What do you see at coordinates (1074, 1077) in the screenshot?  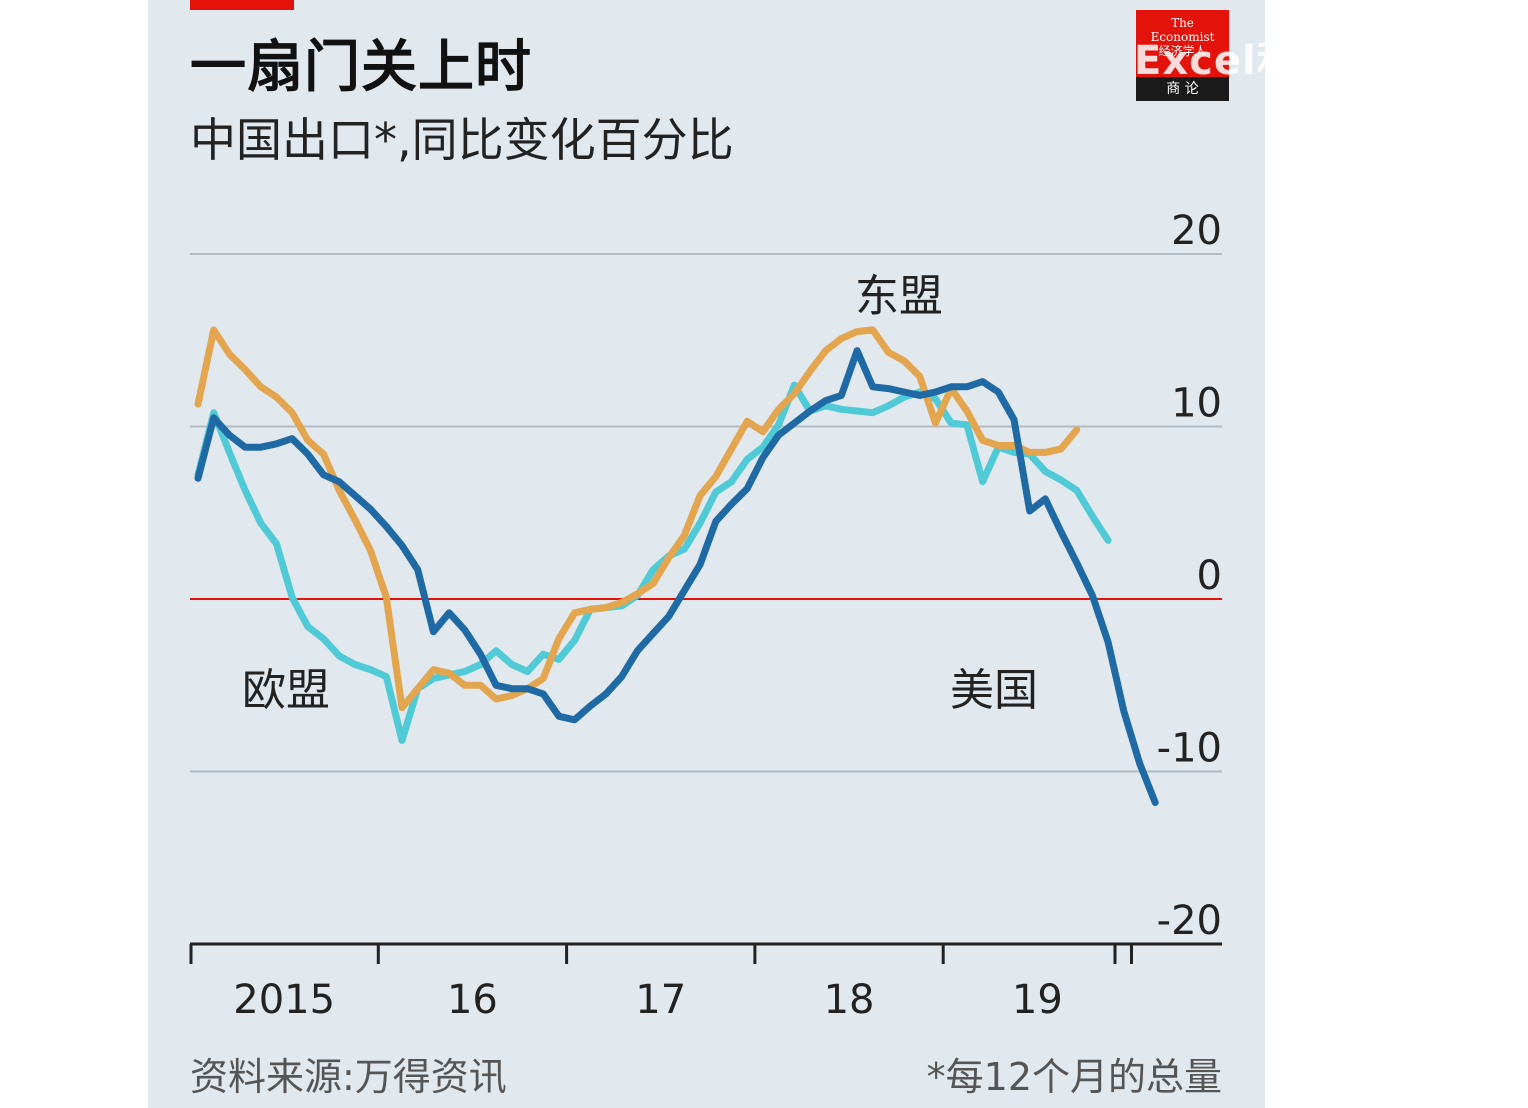 I see `footnote: *每12个月的总量` at bounding box center [1074, 1077].